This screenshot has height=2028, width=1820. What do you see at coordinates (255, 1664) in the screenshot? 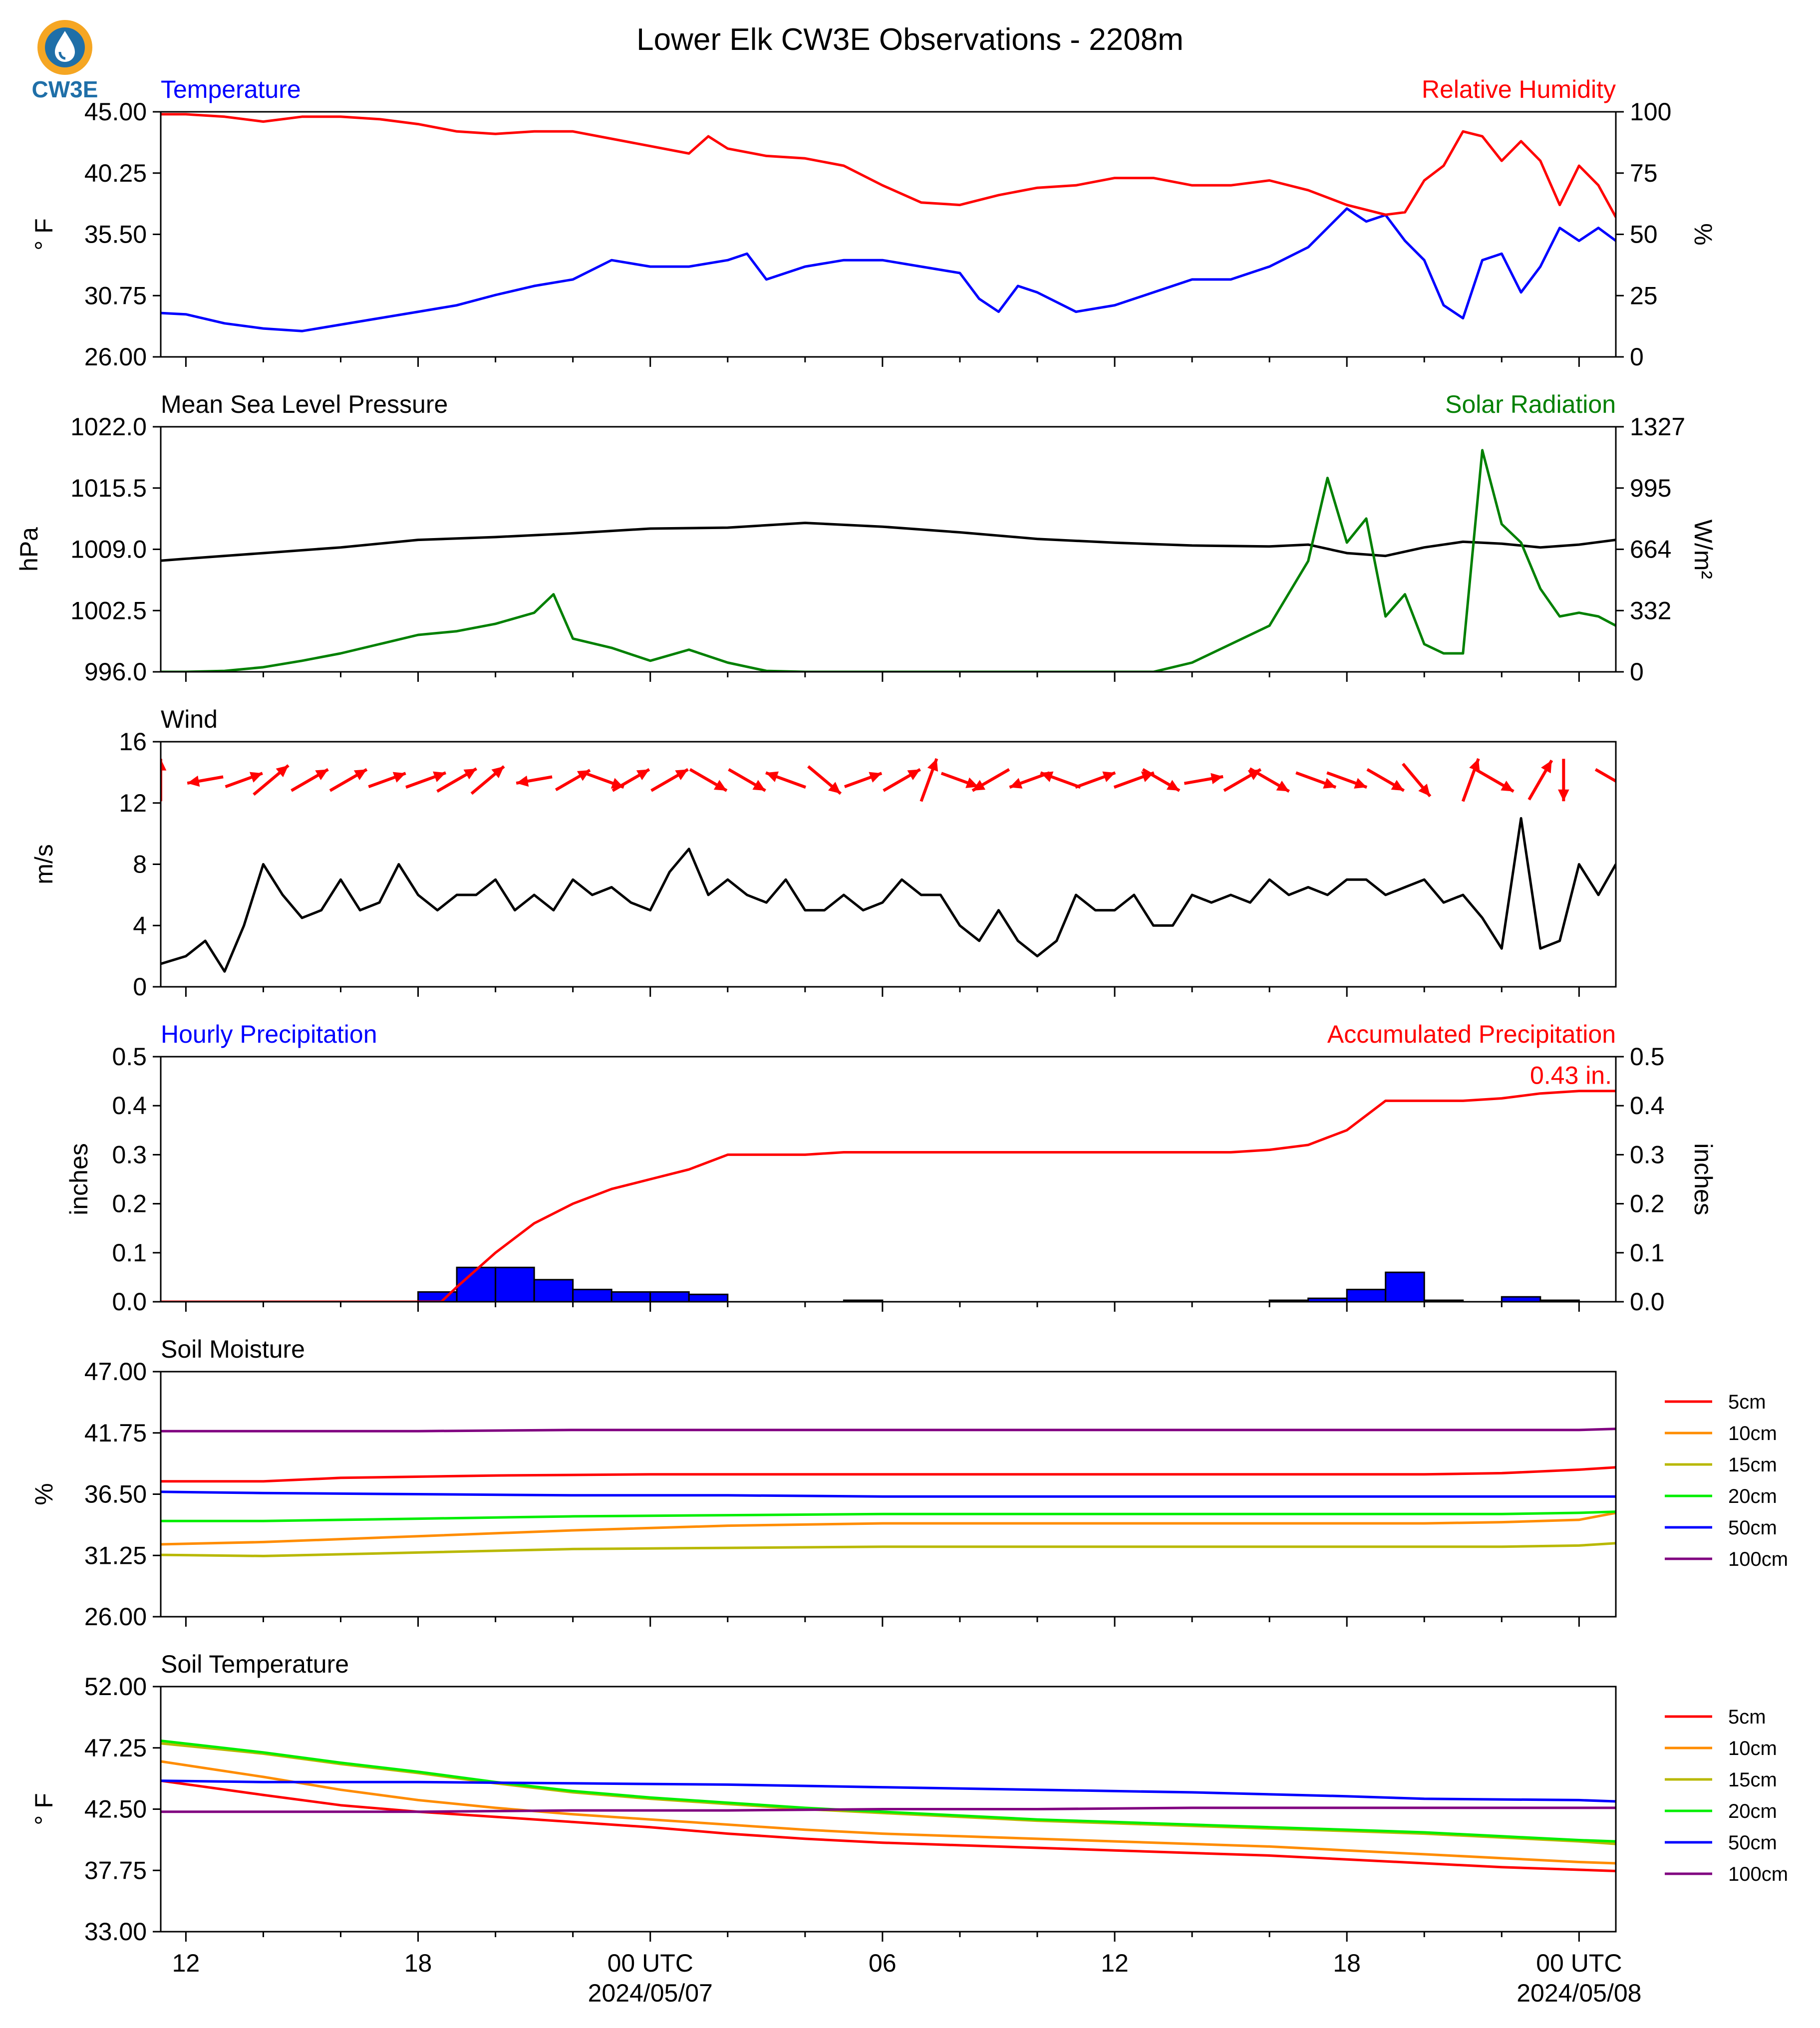
I see `panel-title-left: Soil Temperature` at bounding box center [255, 1664].